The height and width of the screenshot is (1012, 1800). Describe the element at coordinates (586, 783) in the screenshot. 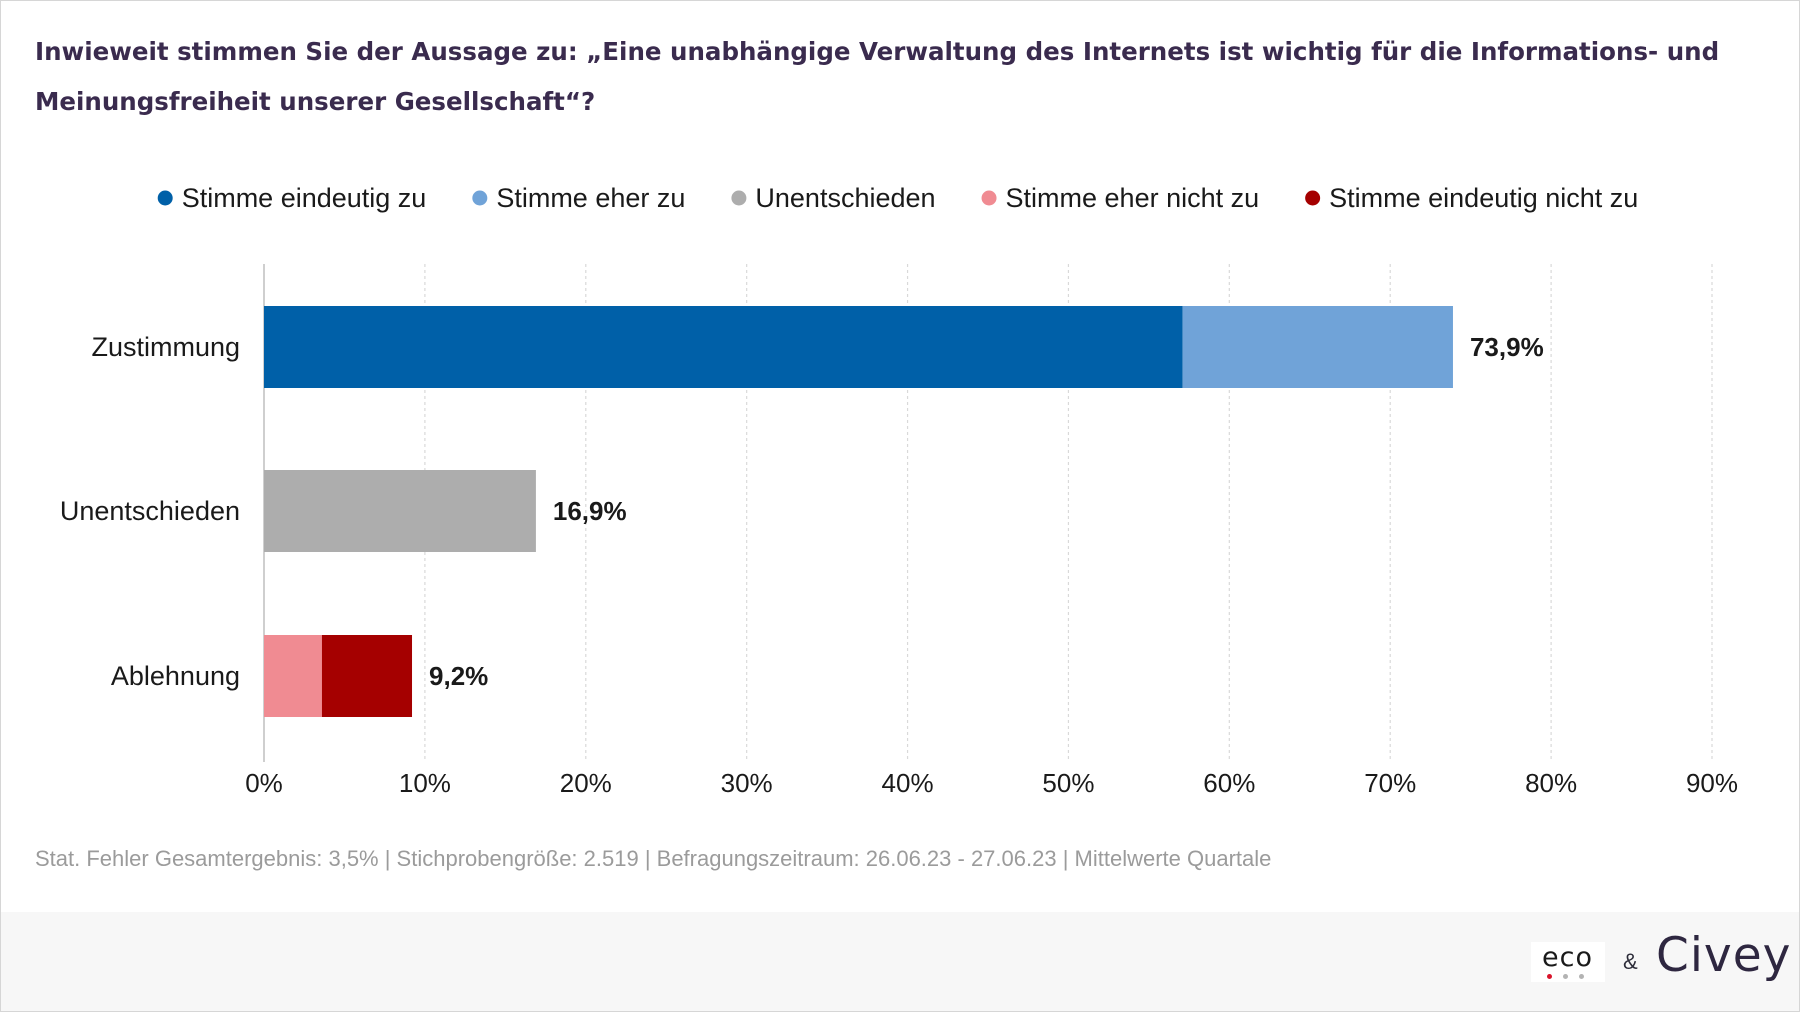

I see `x-tick-label: 20%` at that location.